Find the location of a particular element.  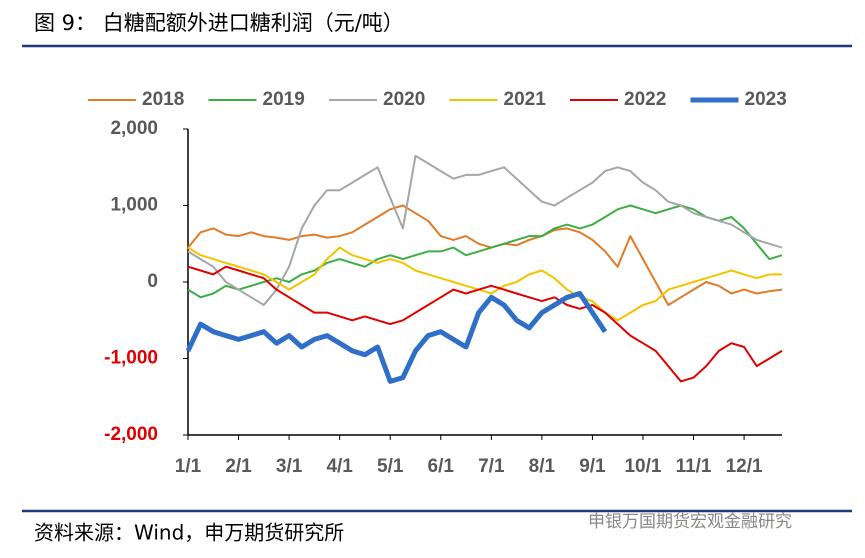

legend-label: 2022 is located at coordinates (645, 99).